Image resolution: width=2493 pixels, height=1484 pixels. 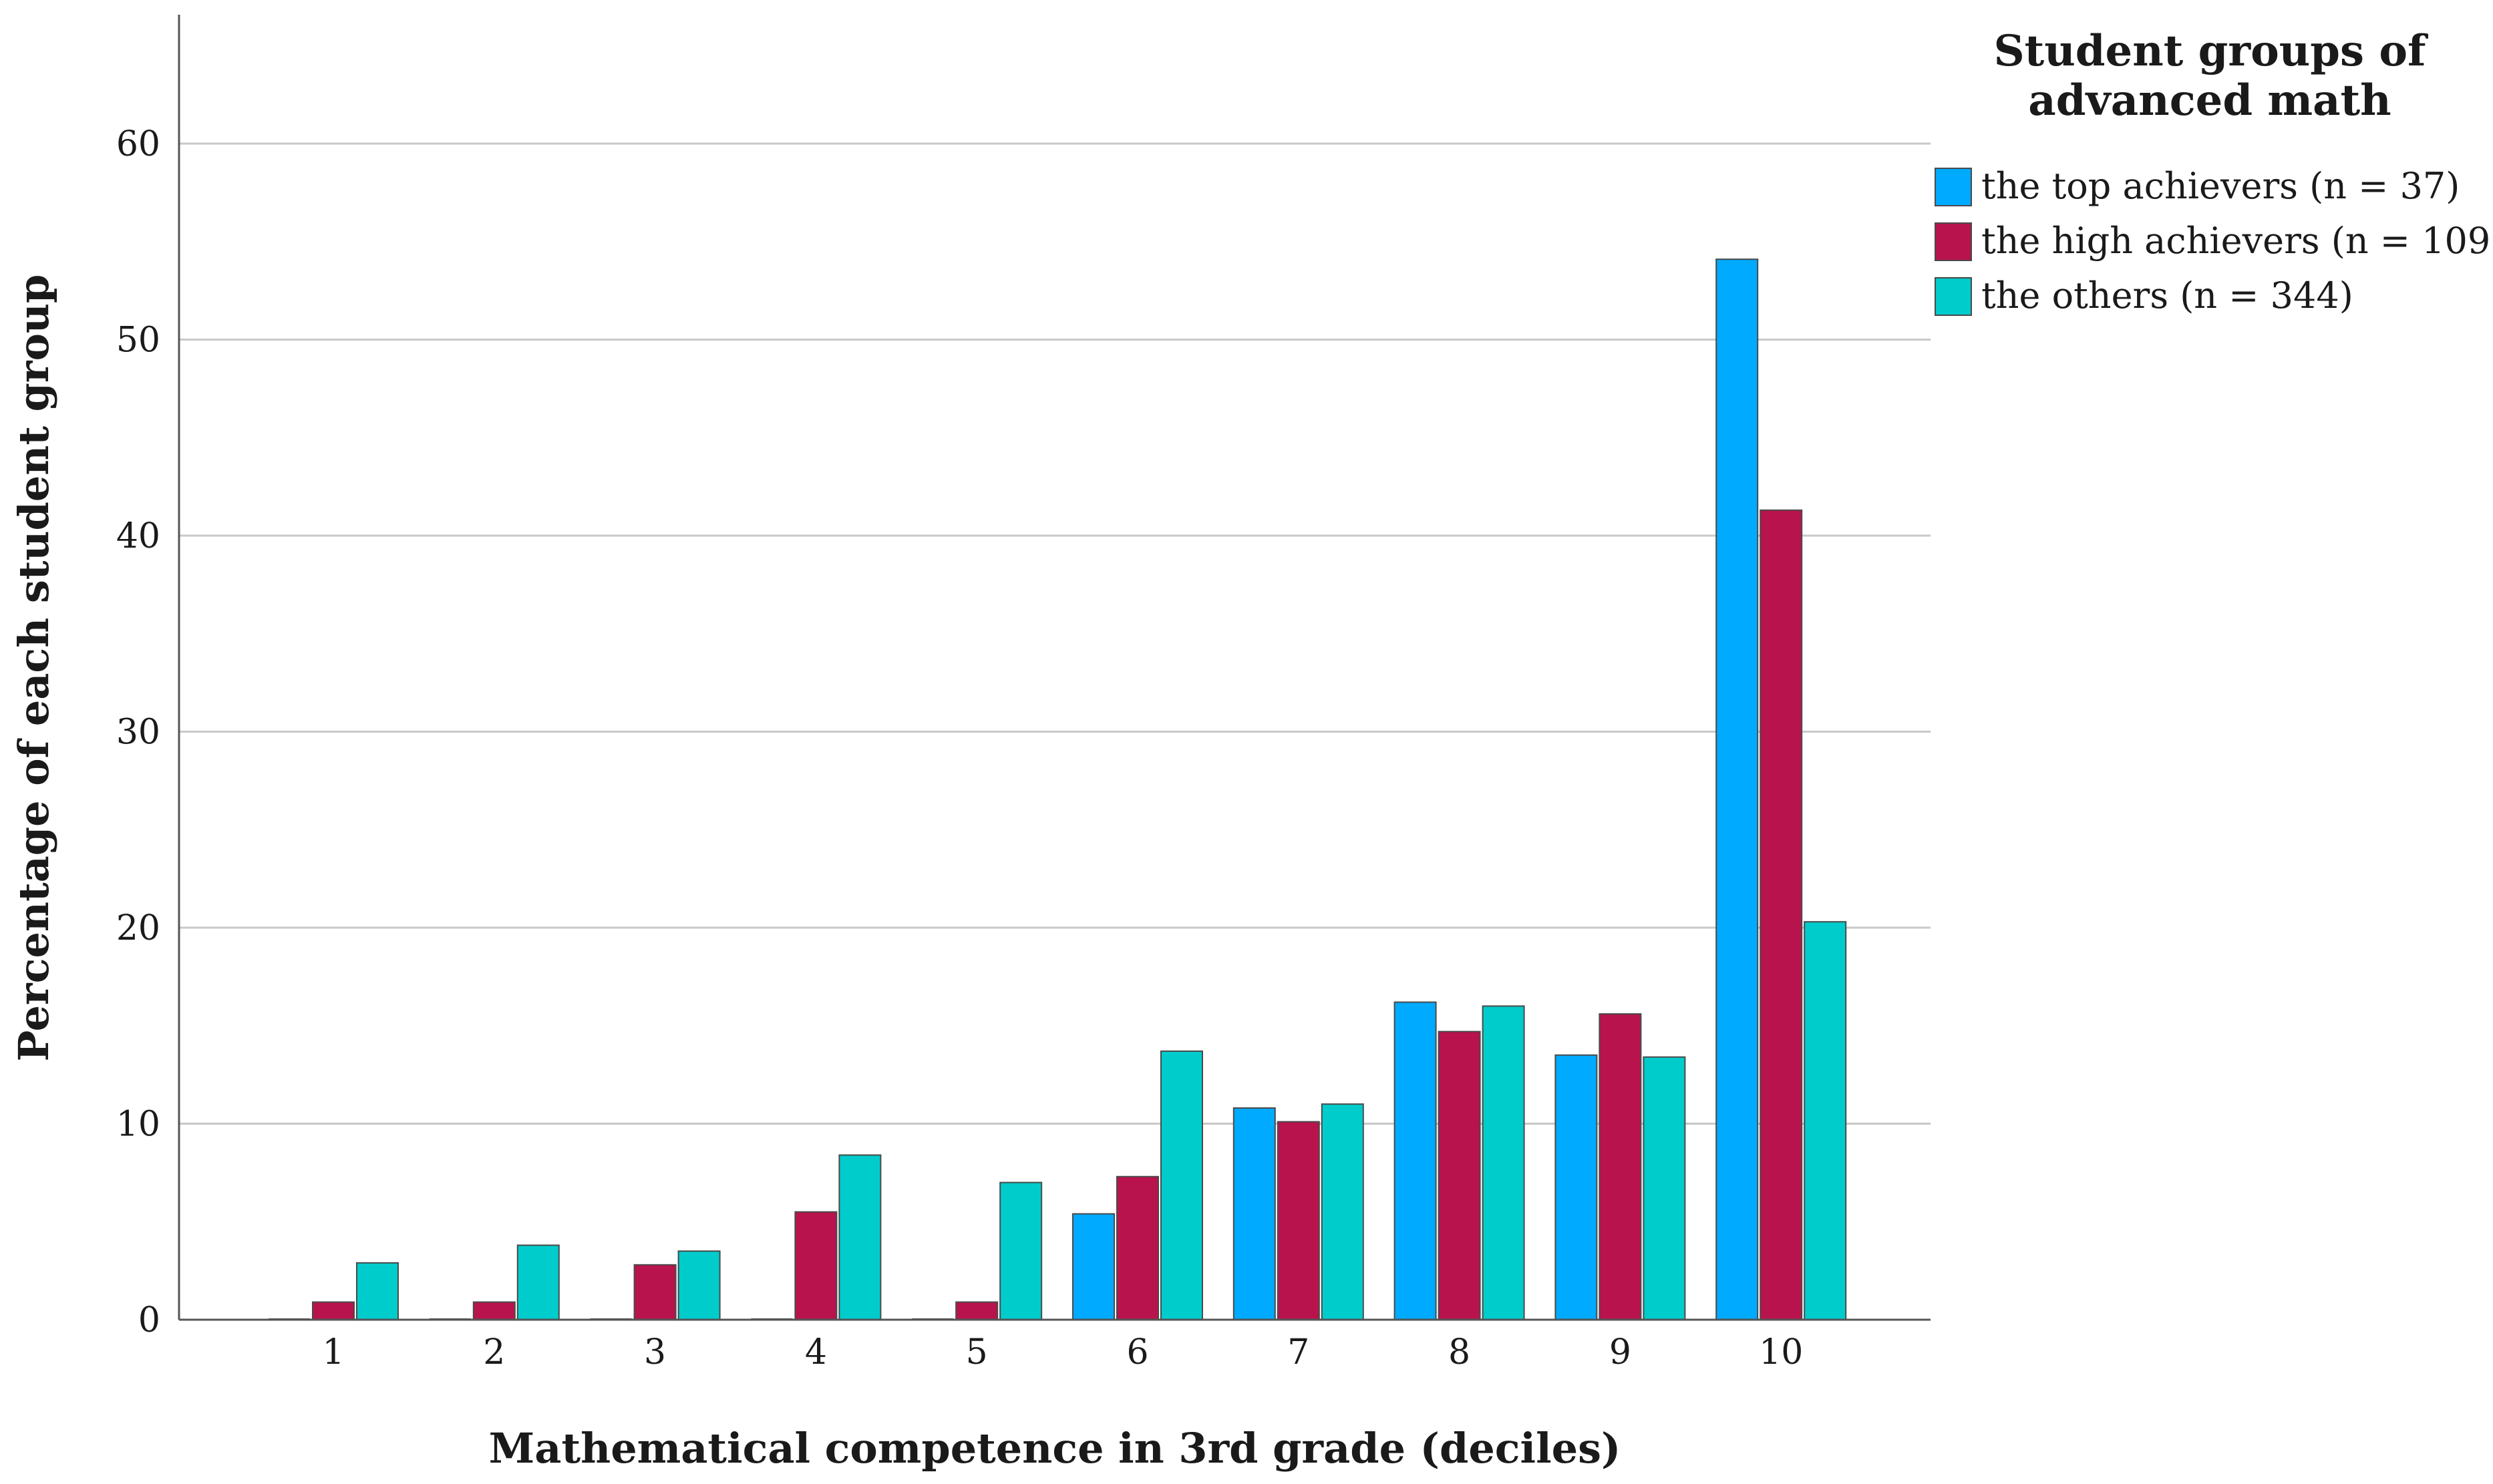 What do you see at coordinates (138, 1125) in the screenshot?
I see `y-tick-label-10: 10` at bounding box center [138, 1125].